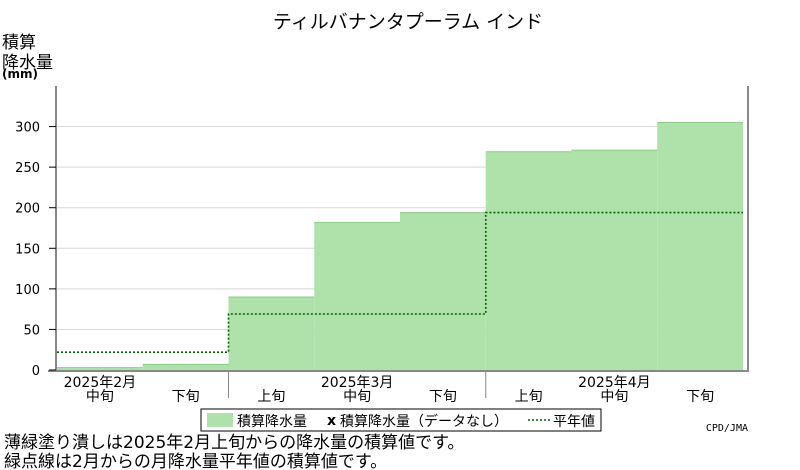 The height and width of the screenshot is (470, 800). I want to click on y-tick-label: 100, so click(27, 290).